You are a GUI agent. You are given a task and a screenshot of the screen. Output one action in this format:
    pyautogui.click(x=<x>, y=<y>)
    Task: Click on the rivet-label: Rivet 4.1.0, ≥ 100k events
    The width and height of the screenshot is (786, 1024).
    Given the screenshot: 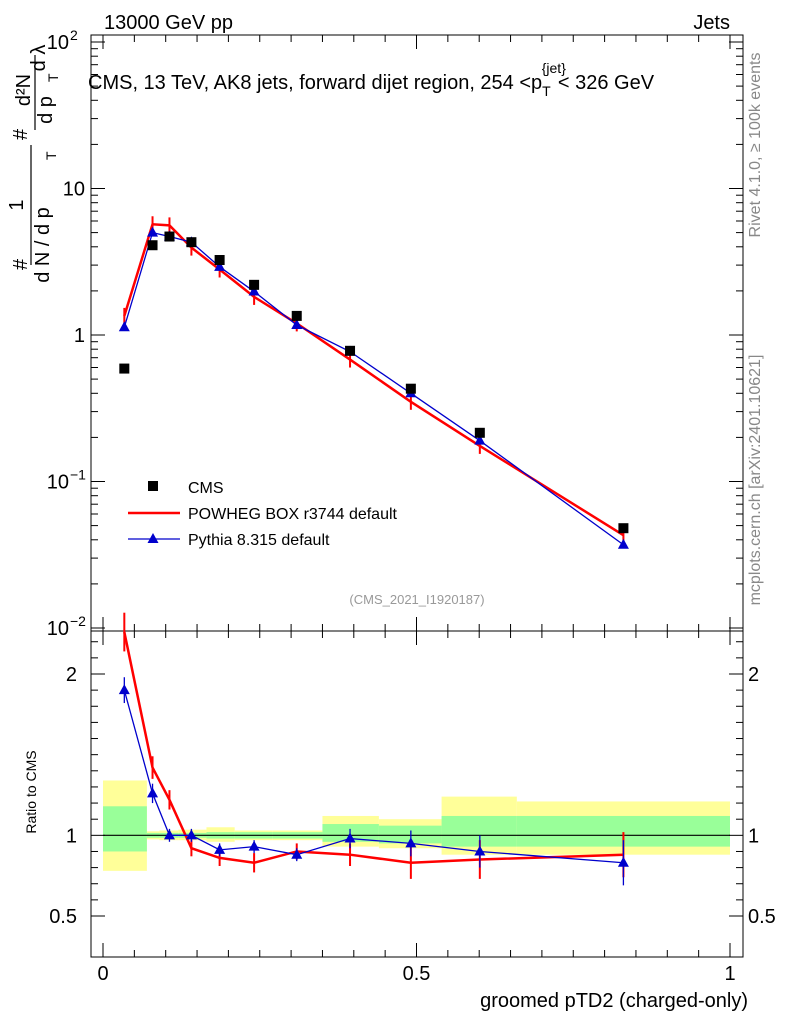 What is the action you would take?
    pyautogui.click(x=755, y=145)
    